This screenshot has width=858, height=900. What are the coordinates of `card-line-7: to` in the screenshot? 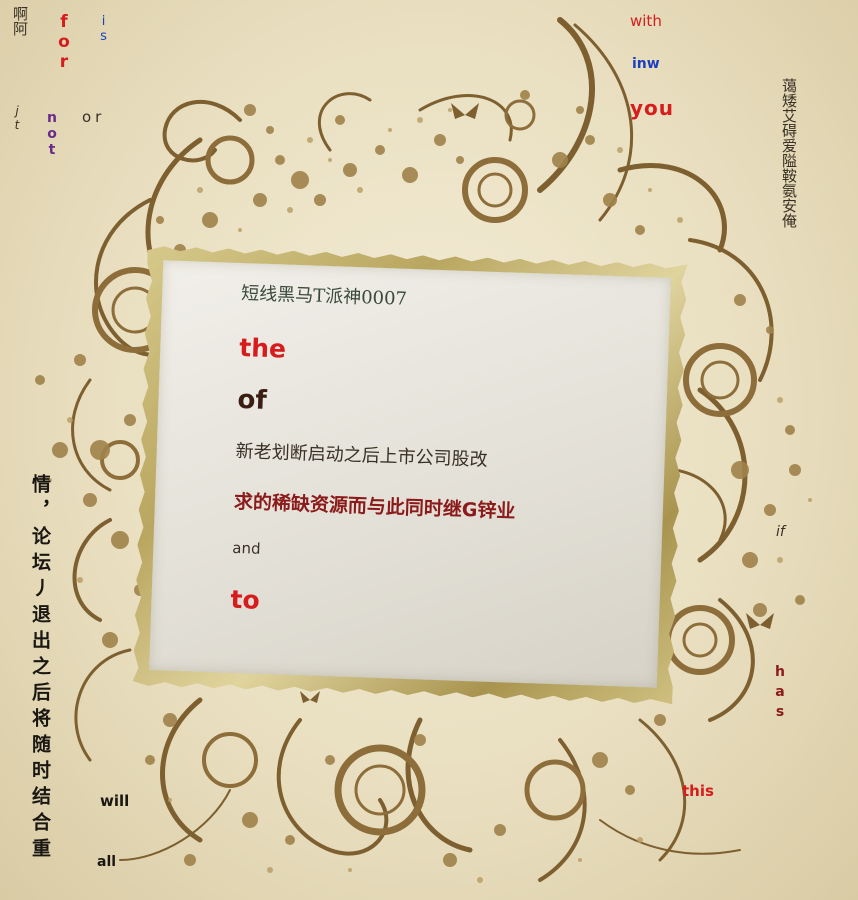 It's located at (245, 599).